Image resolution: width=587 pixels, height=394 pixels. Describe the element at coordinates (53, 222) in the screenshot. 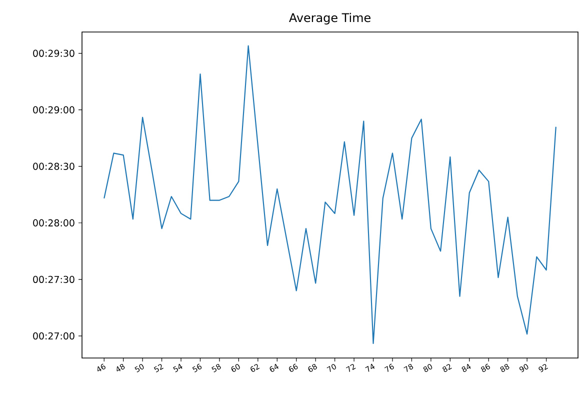

I see `y-tick-label: 00:28:00` at that location.